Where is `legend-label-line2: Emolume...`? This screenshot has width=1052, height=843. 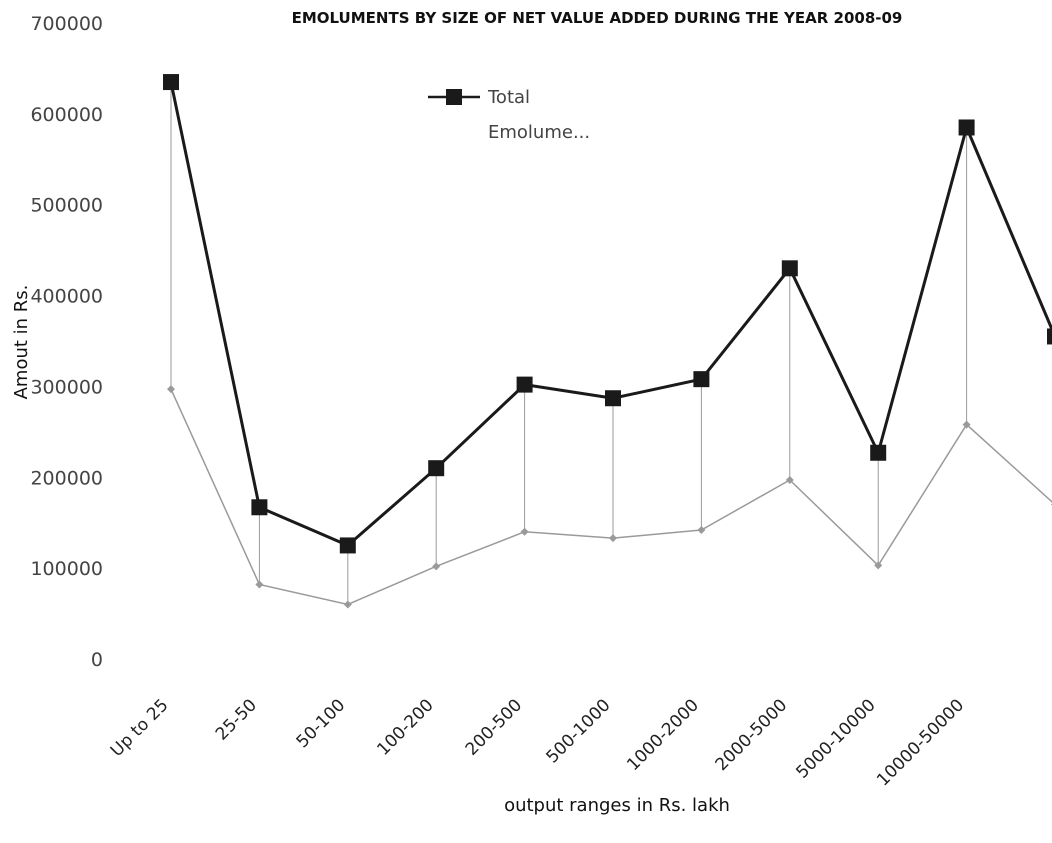 legend-label-line2: Emolume... is located at coordinates (539, 132).